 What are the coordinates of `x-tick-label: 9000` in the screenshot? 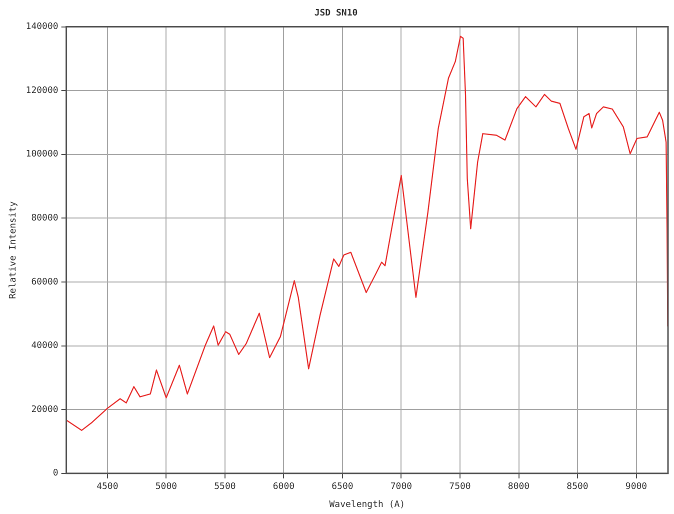 It's located at (636, 487).